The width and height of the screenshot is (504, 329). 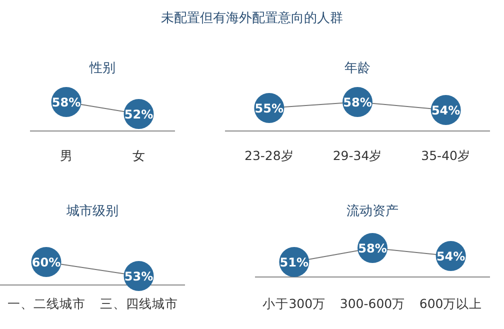 What do you see at coordinates (357, 68) in the screenshot?
I see `chart-title: 年龄` at bounding box center [357, 68].